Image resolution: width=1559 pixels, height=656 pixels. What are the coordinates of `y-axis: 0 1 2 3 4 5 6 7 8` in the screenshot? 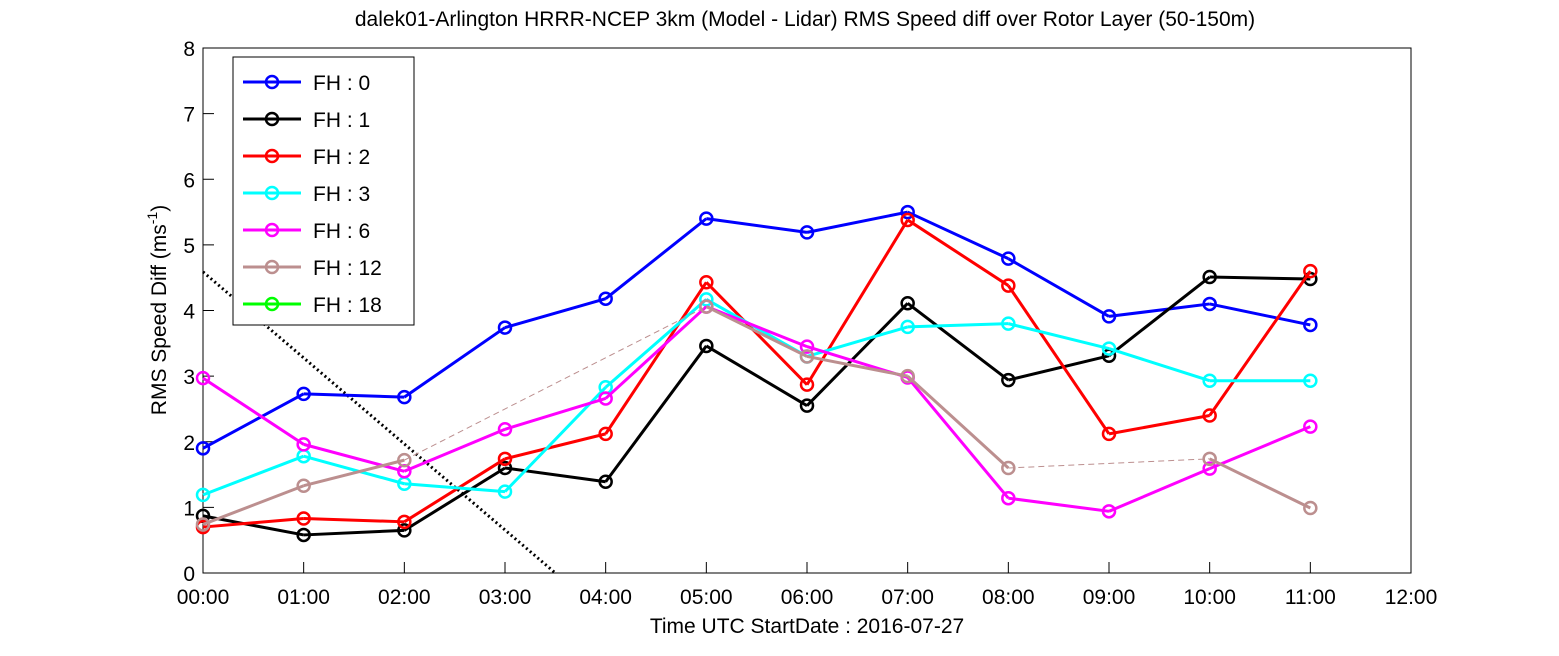 It's located at (198, 312).